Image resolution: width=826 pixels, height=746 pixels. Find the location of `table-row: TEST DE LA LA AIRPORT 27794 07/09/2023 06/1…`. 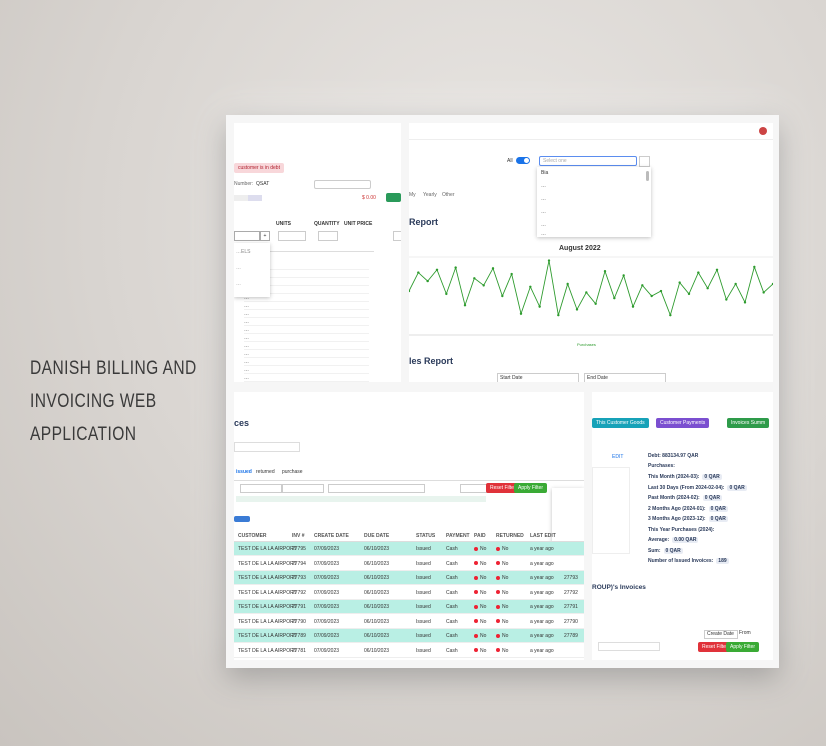

table-row: TEST DE LA LA AIRPORT 27794 07/09/2023 06/1… is located at coordinates (409, 563).